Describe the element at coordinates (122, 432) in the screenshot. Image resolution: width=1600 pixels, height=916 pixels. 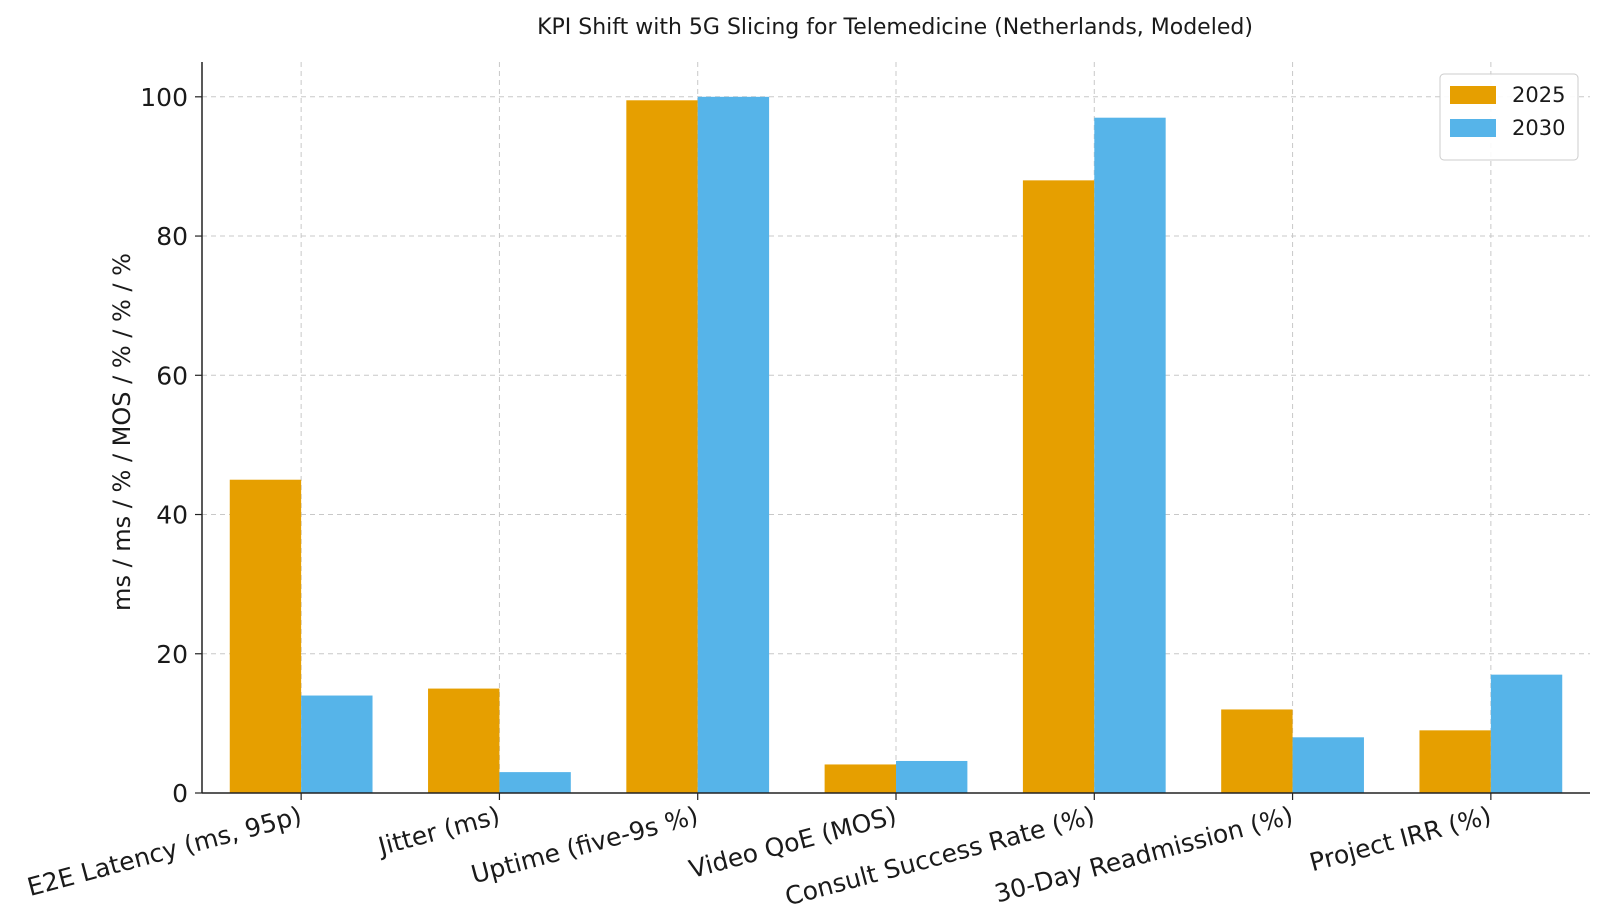
I see `y-axis-label: ms / ms / % / MOS / % / % / %` at that location.